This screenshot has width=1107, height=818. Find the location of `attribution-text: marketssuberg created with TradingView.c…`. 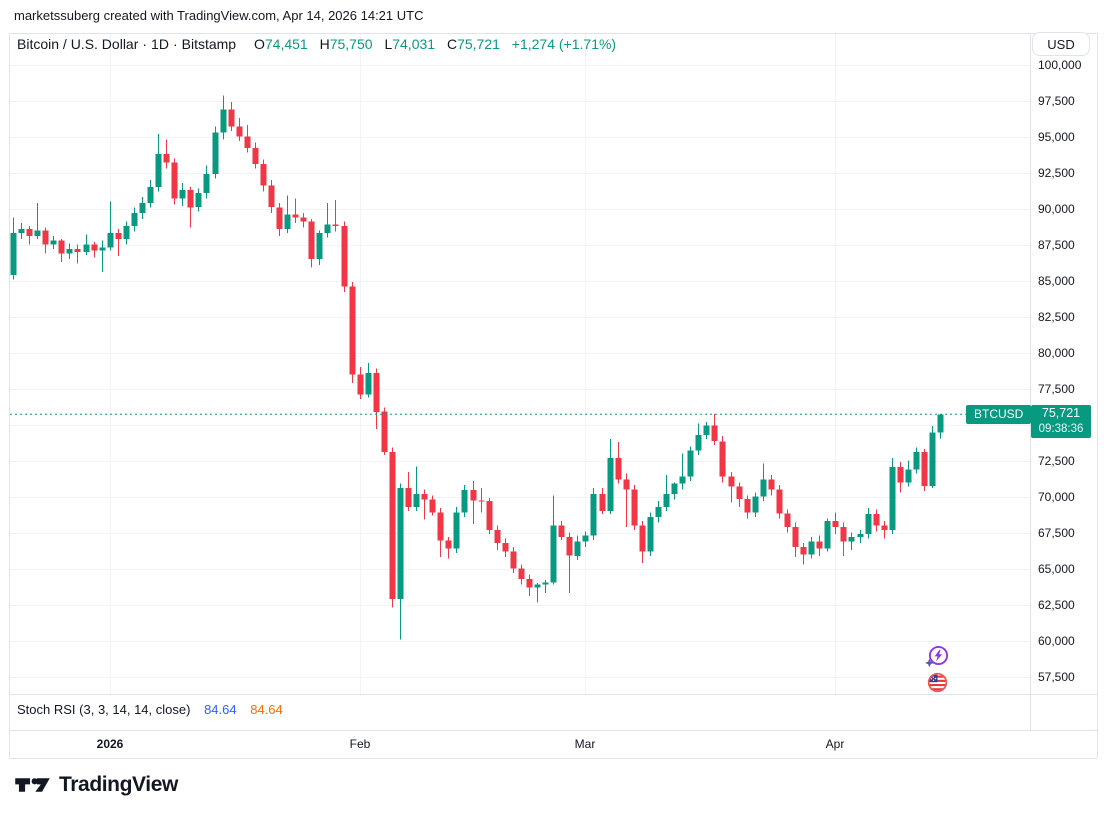

attribution-text: marketssuberg created with TradingView.c… is located at coordinates (219, 15).